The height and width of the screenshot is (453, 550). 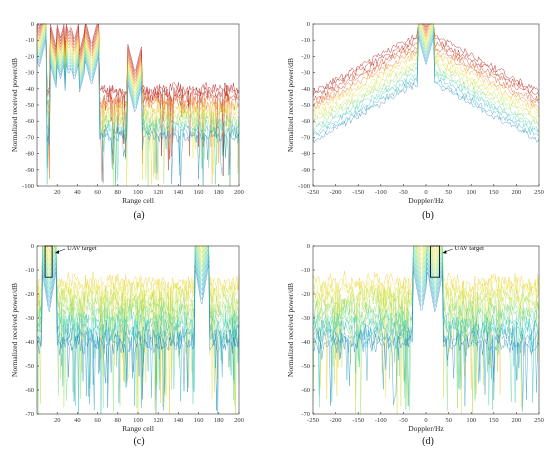 What do you see at coordinates (158, 192) in the screenshot?
I see `x-tick-label: 120` at bounding box center [158, 192].